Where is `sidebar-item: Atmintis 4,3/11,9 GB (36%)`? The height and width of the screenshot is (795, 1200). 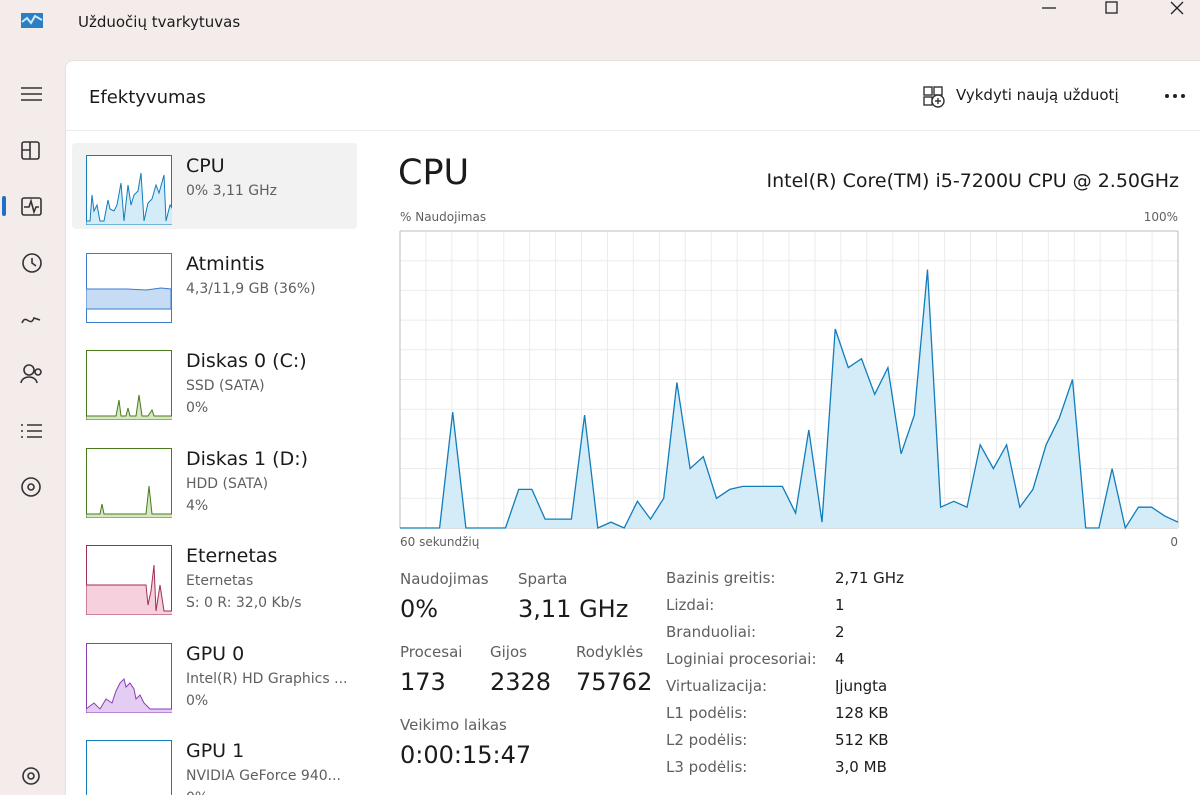 sidebar-item: Atmintis 4,3/11,9 GB (36%) is located at coordinates (214, 284).